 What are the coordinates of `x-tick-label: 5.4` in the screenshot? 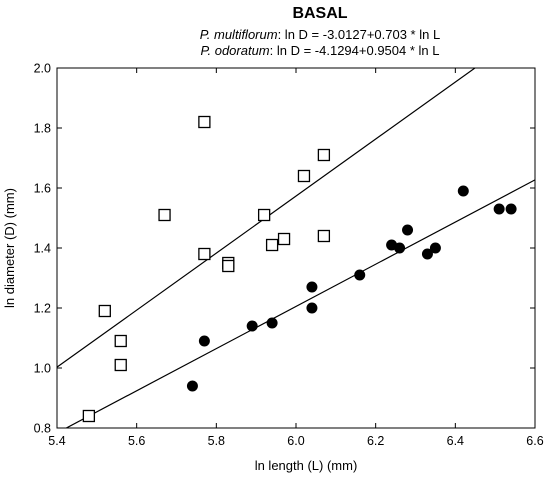 It's located at (56, 441).